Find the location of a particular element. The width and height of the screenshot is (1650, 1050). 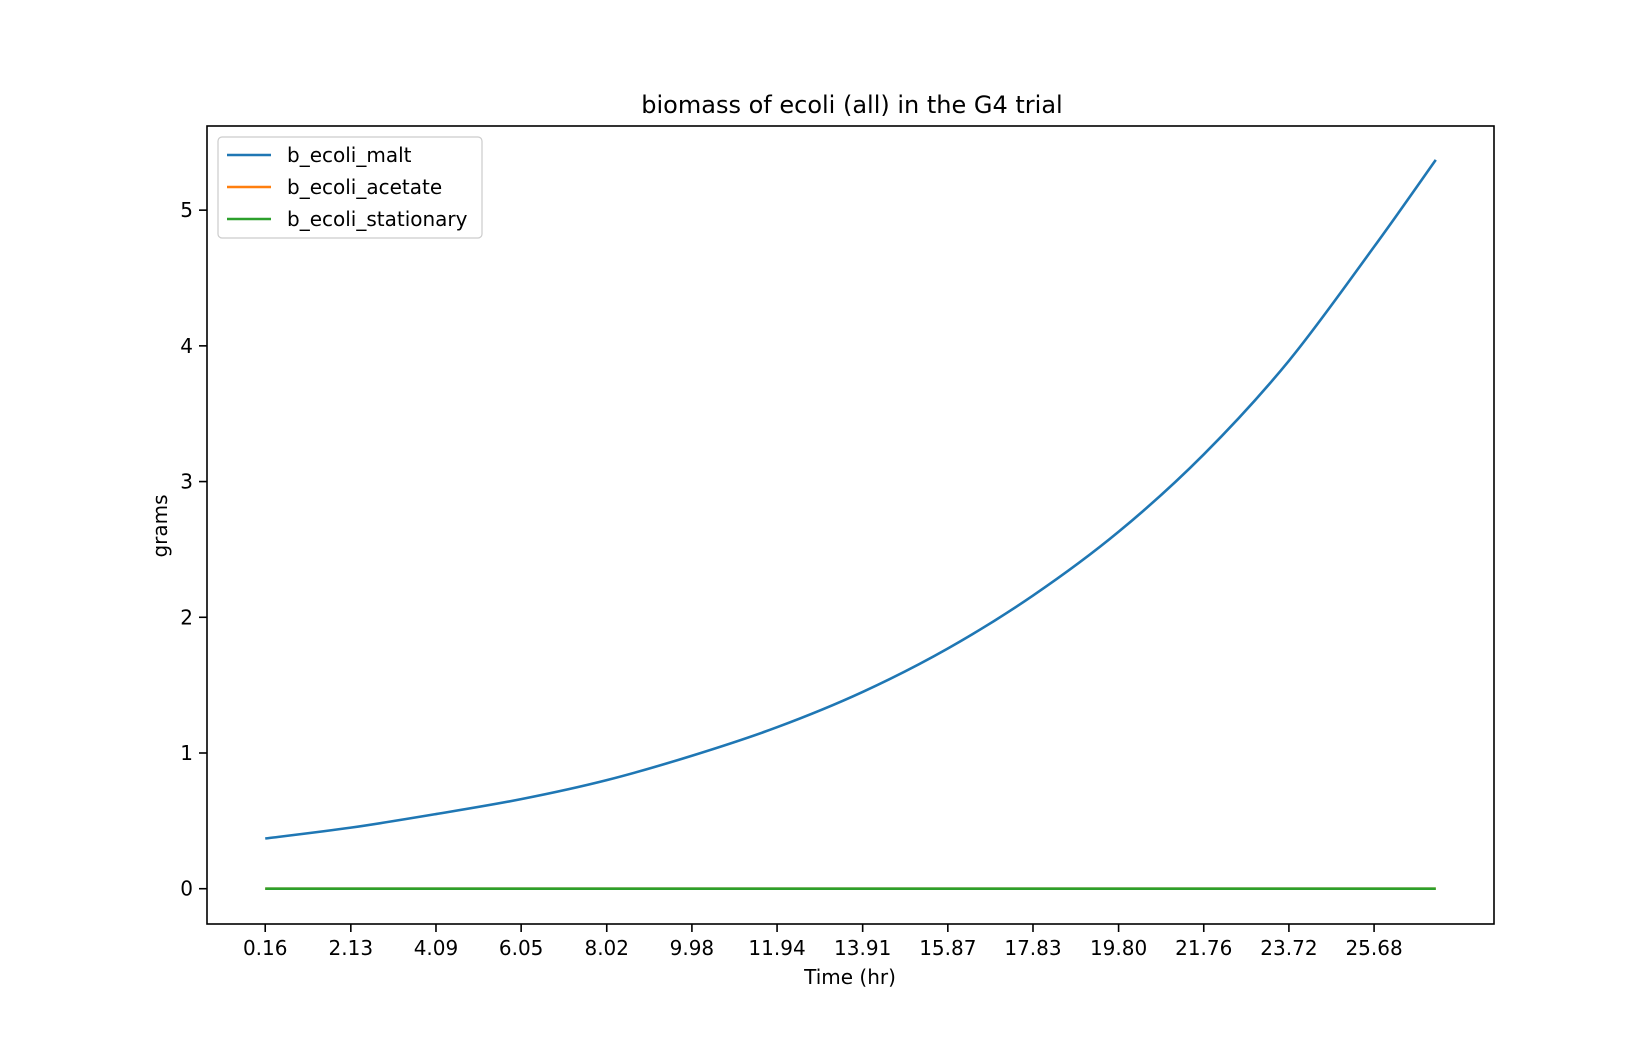

x-tick-label: 13.91 is located at coordinates (862, 948).